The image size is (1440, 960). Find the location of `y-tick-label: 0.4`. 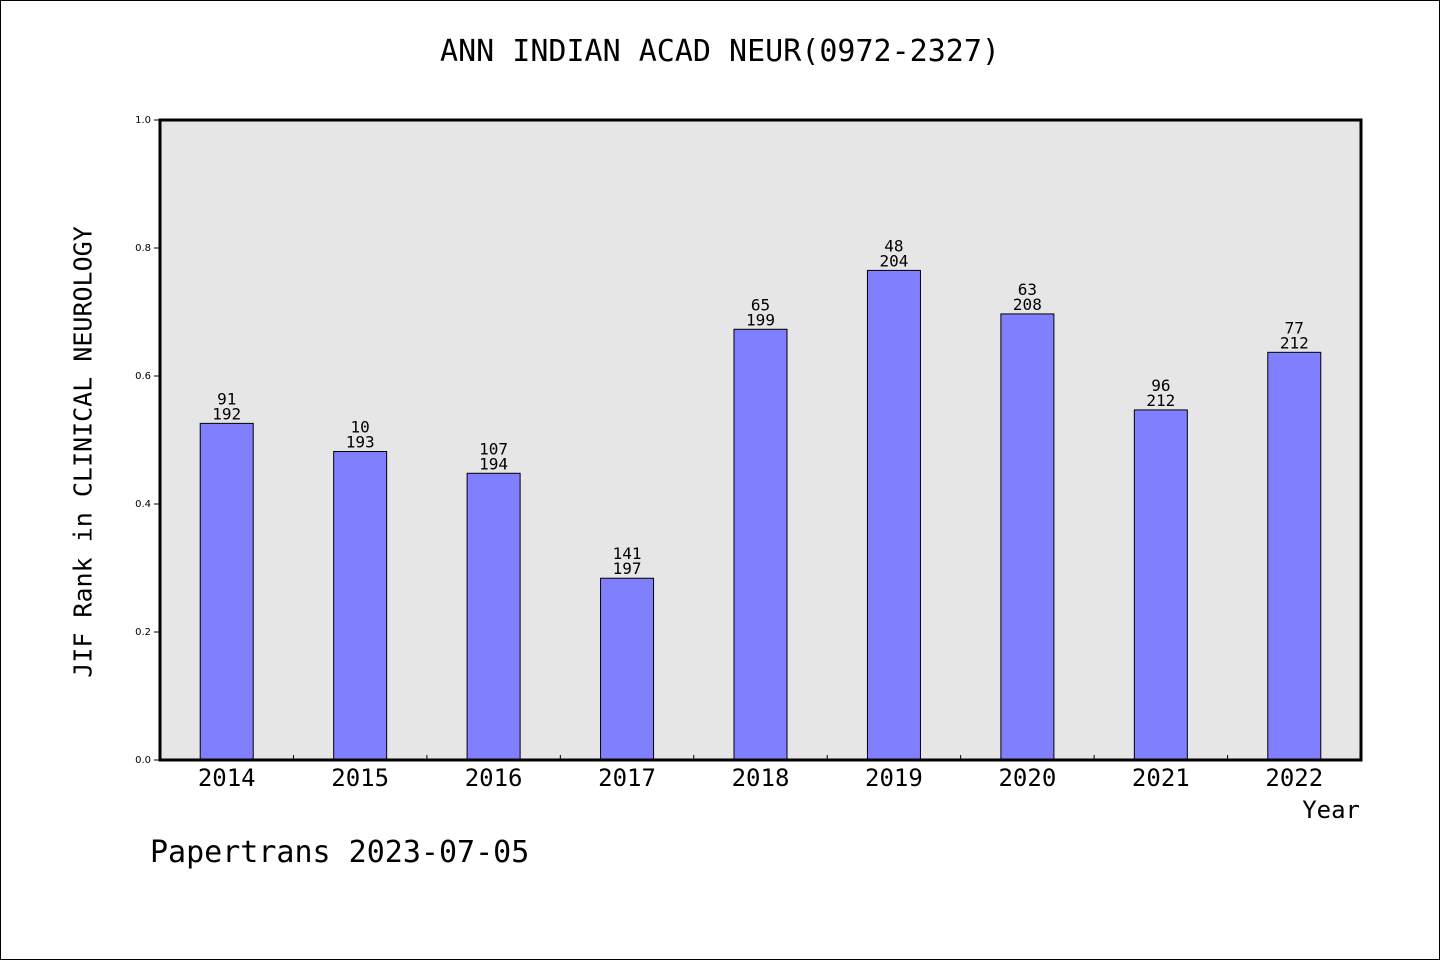

y-tick-label: 0.4 is located at coordinates (143, 504).